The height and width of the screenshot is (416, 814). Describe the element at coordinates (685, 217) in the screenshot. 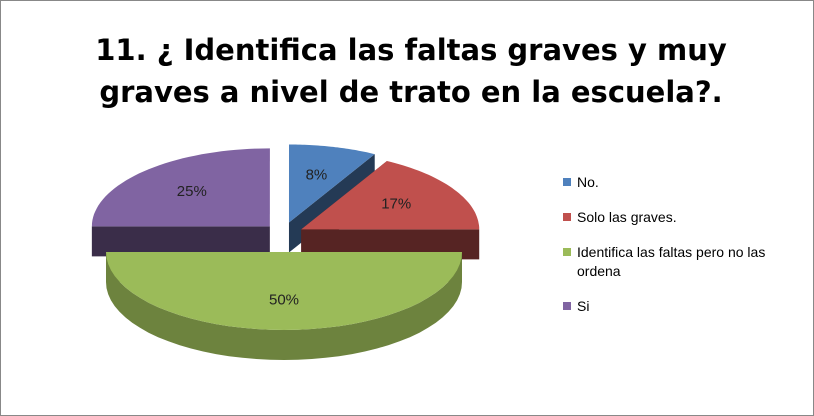

I see `legend-item: Solo las graves.` at that location.